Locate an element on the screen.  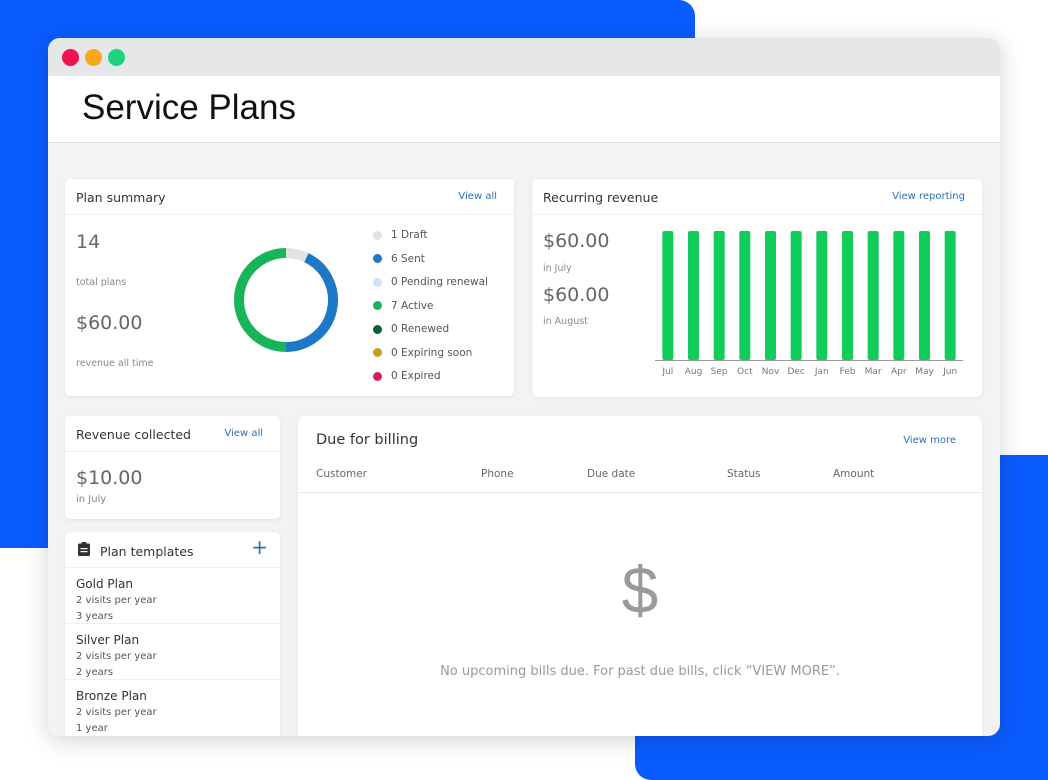
bar-dec is located at coordinates (796, 295).